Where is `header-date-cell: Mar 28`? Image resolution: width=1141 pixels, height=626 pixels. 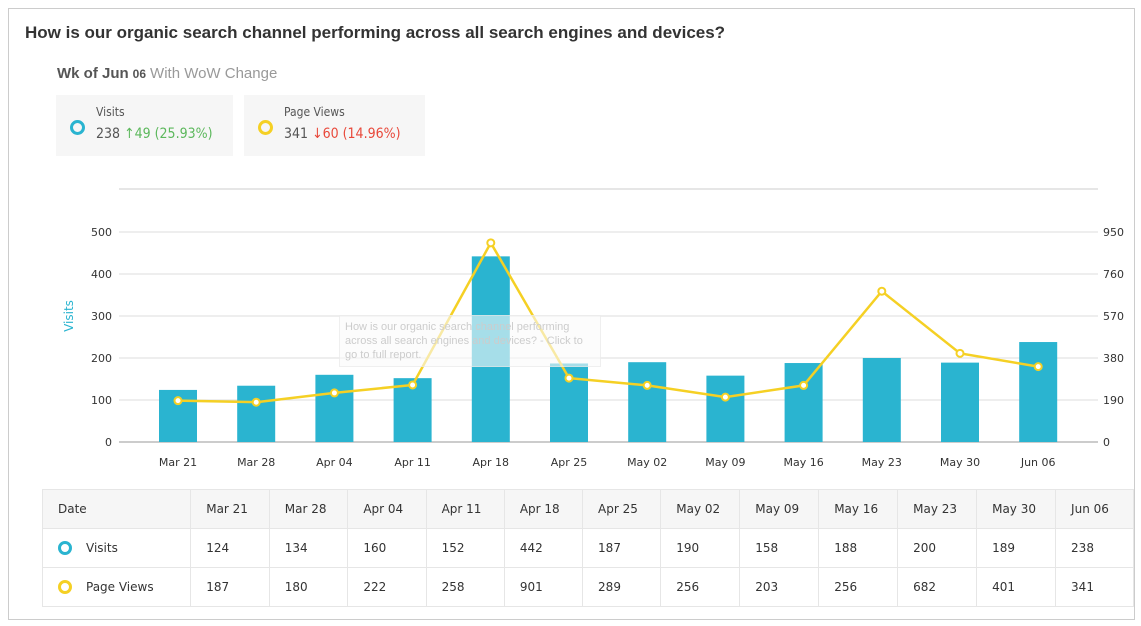
header-date-cell: Mar 28 is located at coordinates (308, 509).